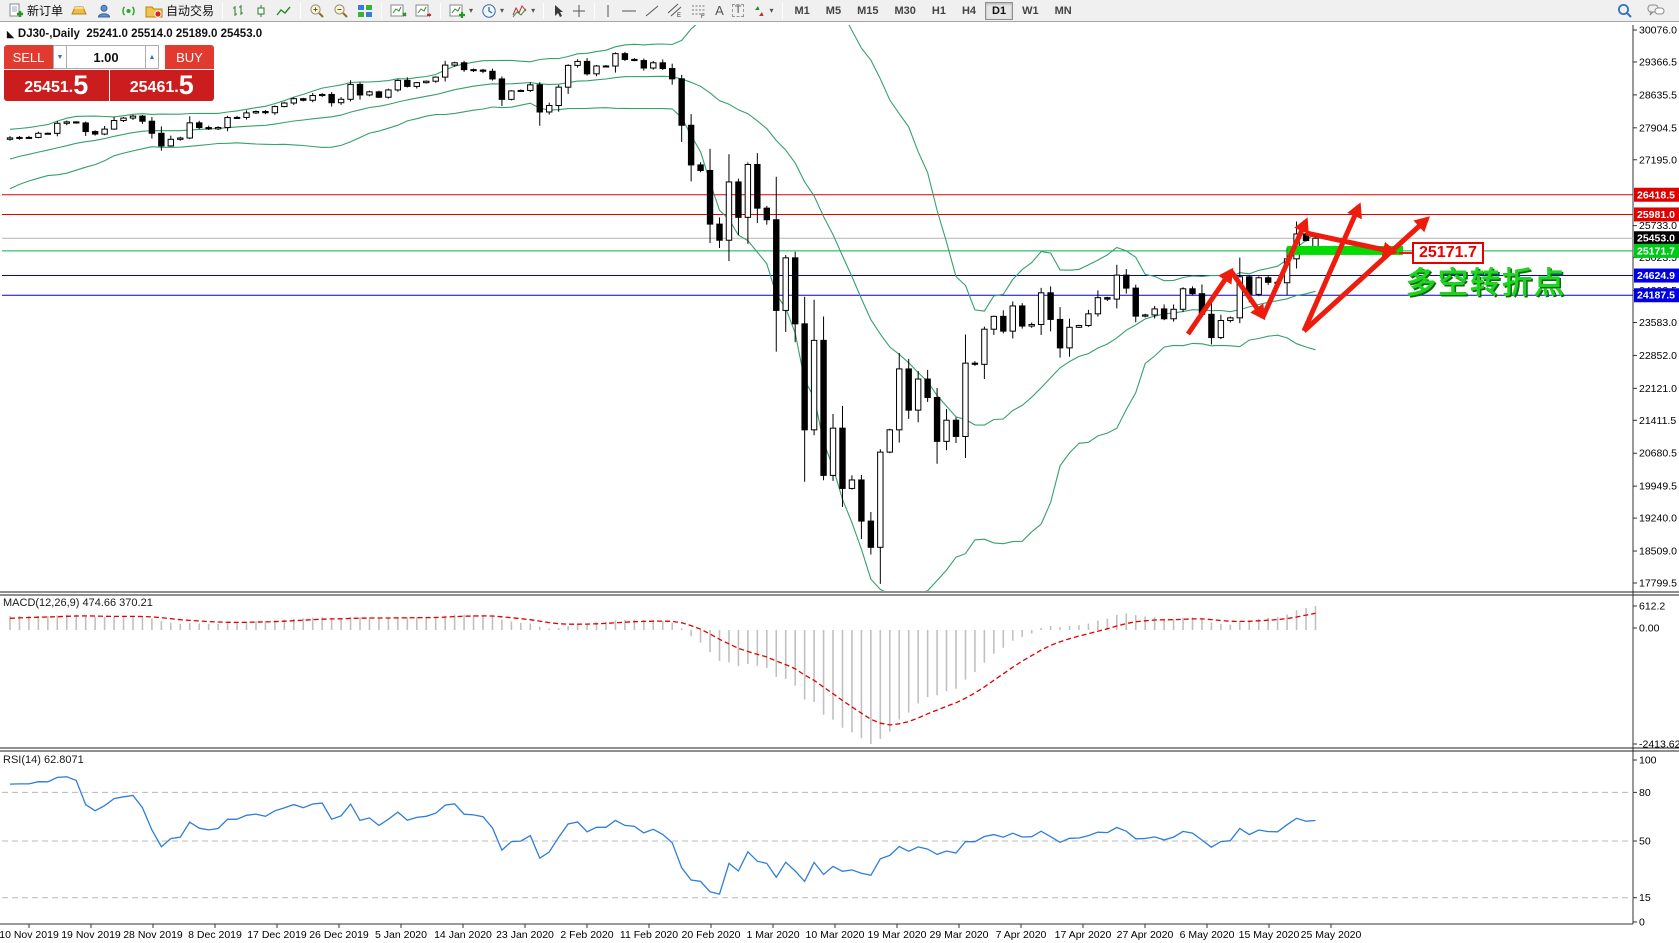 The height and width of the screenshot is (943, 1679). I want to click on svg-text: 1 Mar 2020, so click(772, 935).